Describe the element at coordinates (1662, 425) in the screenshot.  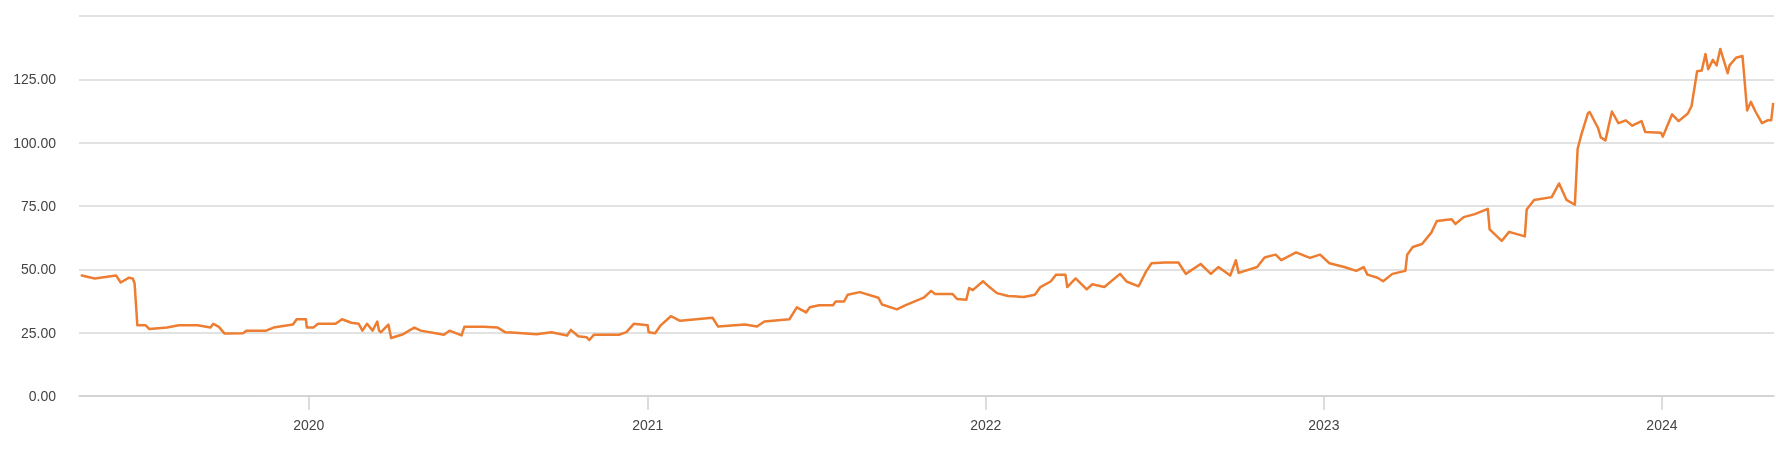
I see `x-tick-label: 2024` at that location.